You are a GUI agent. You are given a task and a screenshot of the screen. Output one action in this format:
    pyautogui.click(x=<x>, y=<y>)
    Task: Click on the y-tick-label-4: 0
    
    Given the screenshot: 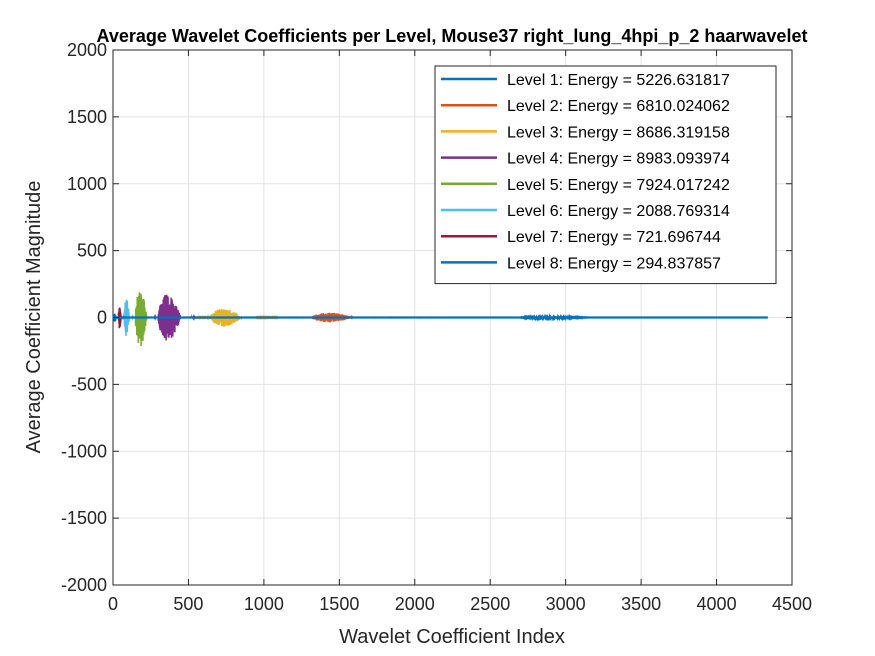 What is the action you would take?
    pyautogui.click(x=102, y=318)
    